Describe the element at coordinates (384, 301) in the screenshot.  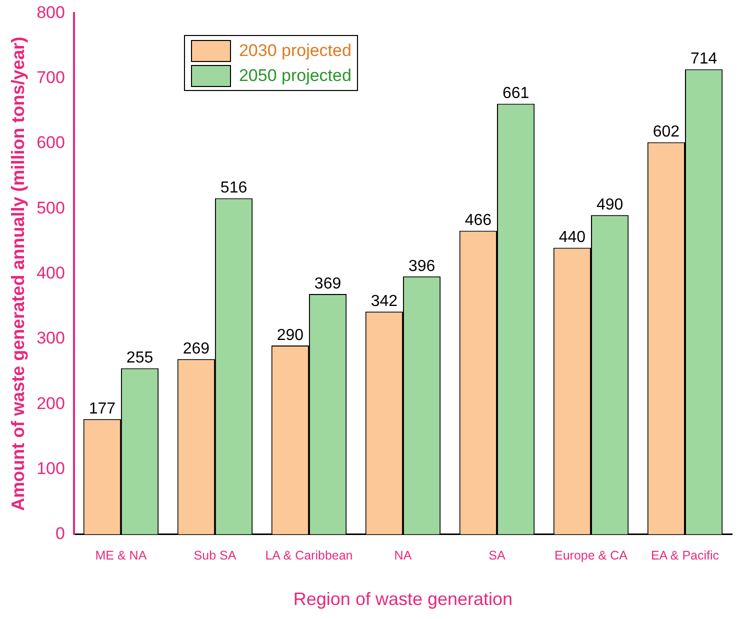
I see `data-label: 342` at that location.